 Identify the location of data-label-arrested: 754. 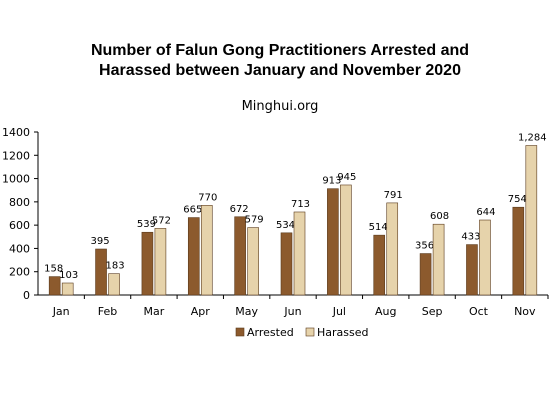
(517, 199).